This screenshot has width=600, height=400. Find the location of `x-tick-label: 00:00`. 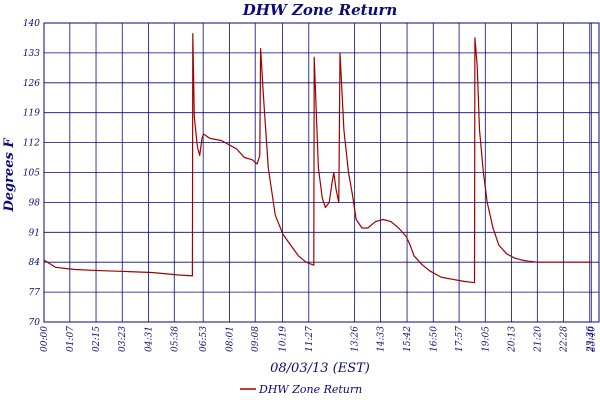

x-tick-label: 00:00 is located at coordinates (45, 339).